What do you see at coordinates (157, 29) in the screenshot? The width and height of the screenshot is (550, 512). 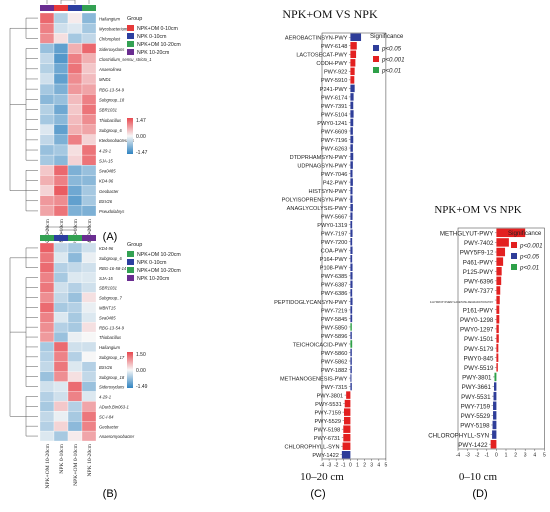 I see `group-legend-label: NPK+OM 0-10cm` at bounding box center [157, 29].